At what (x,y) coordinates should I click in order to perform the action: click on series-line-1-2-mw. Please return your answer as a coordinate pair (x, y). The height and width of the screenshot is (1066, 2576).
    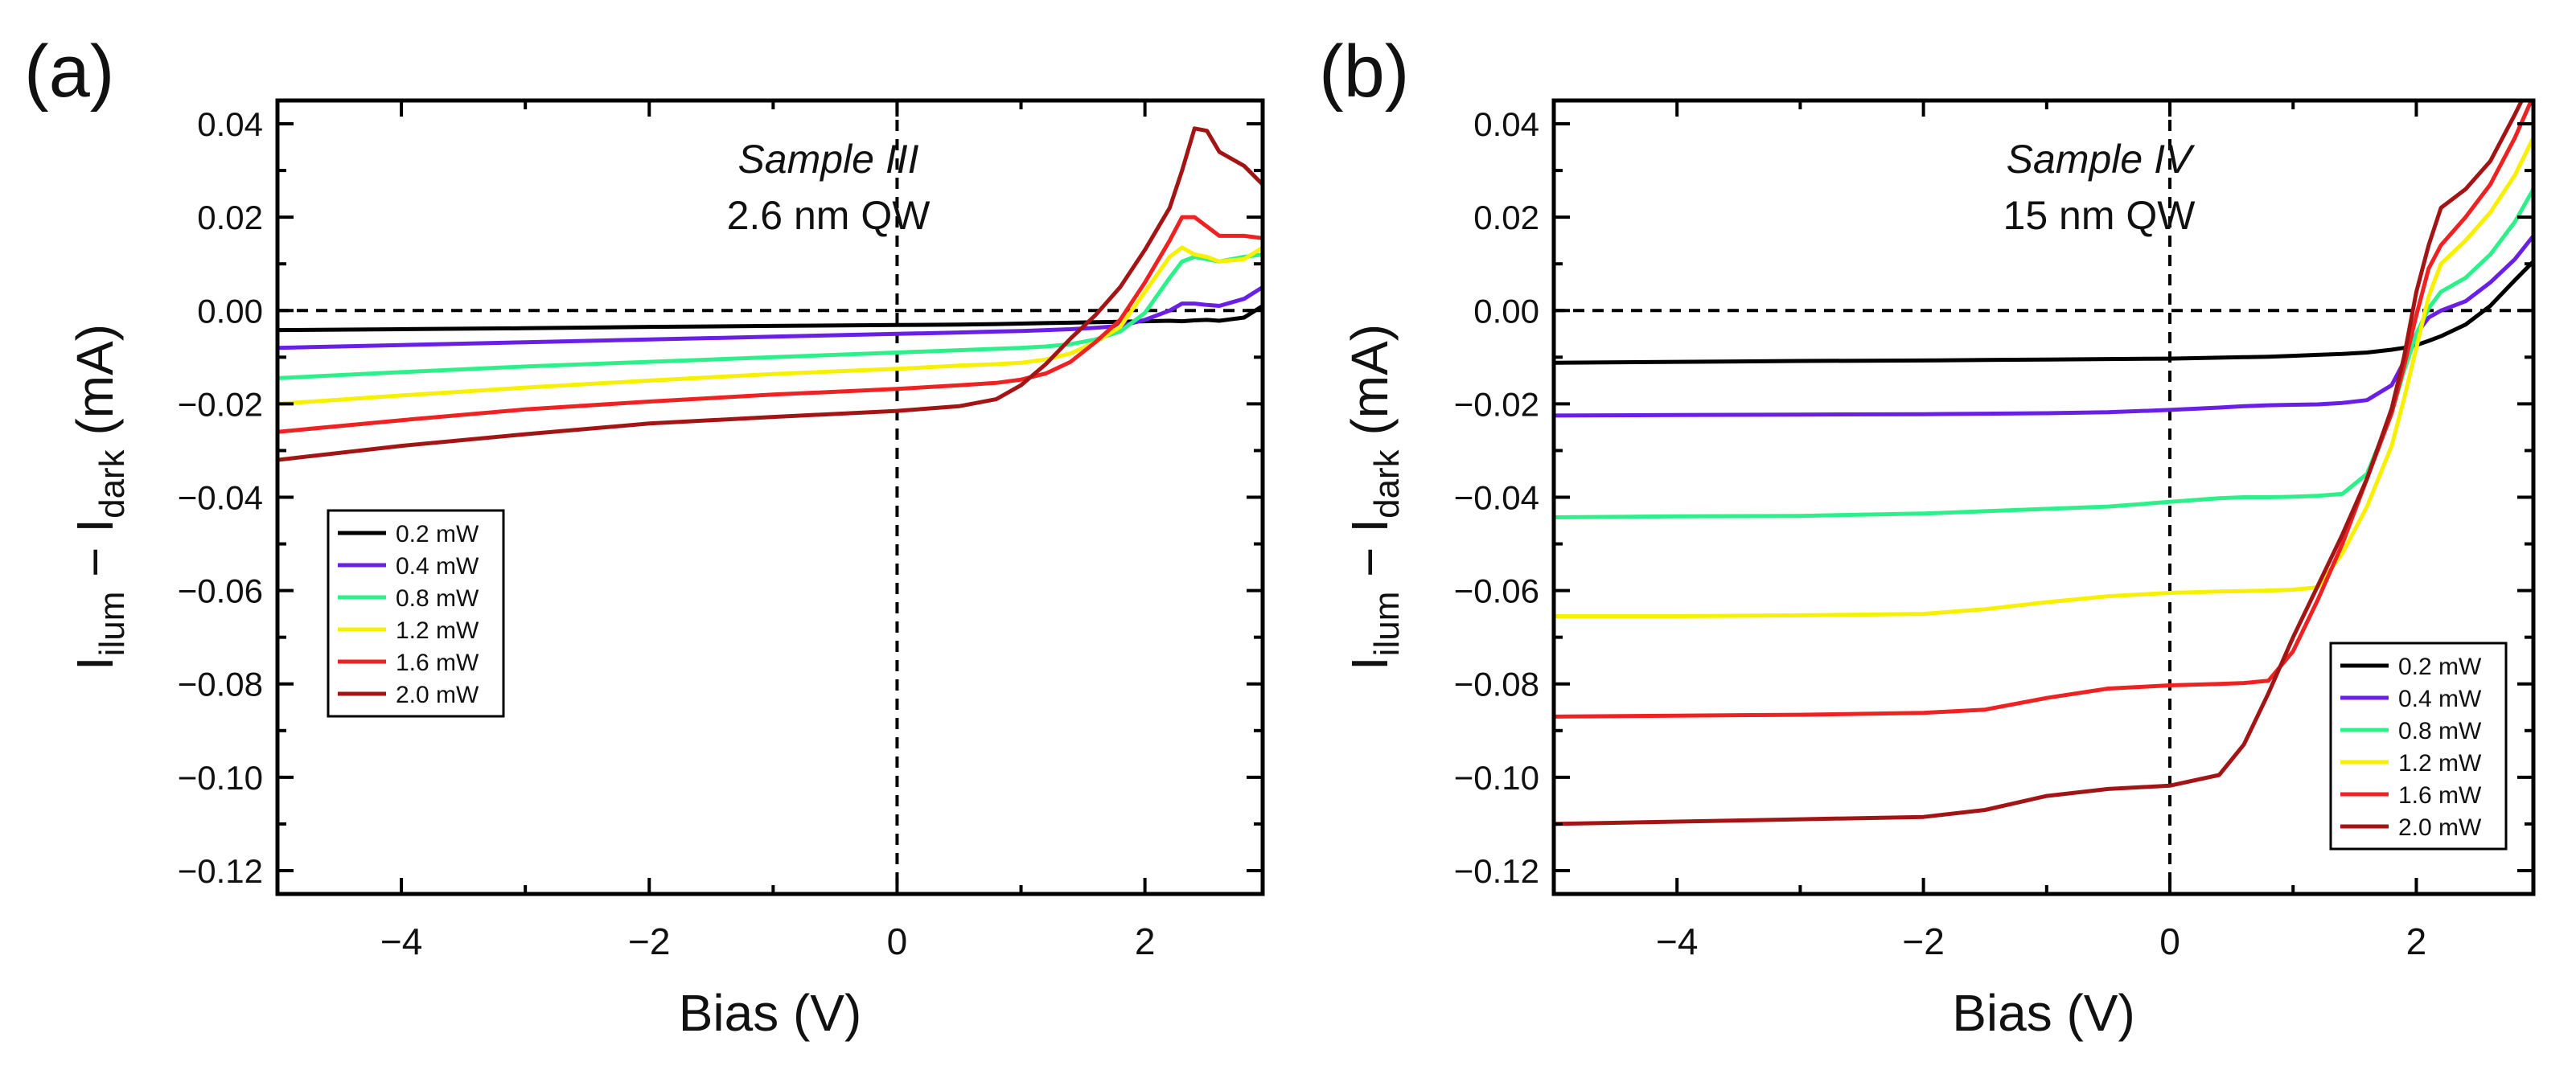
    Looking at the image, I should click on (770, 325).